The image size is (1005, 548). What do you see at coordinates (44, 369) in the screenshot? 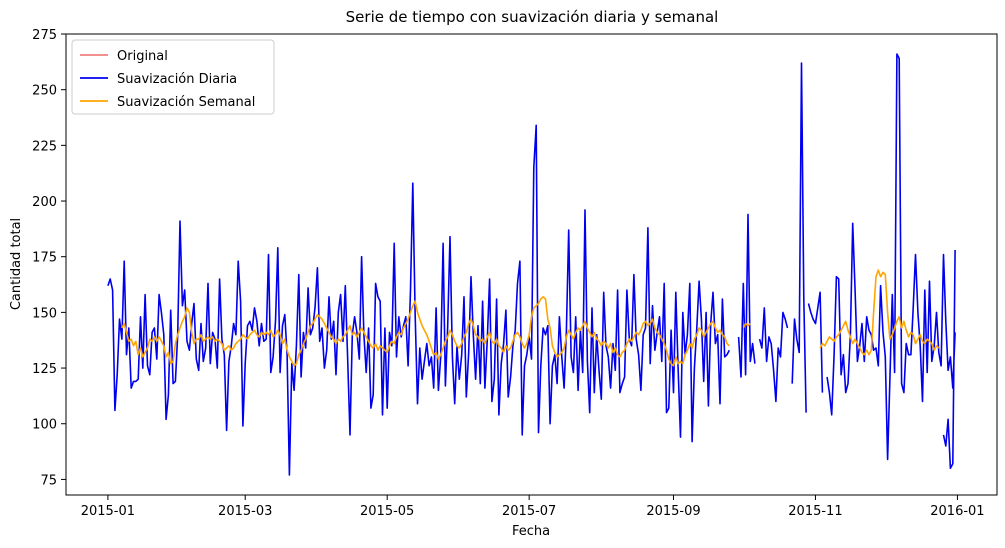
I see `y-tick-label: 125` at bounding box center [44, 369].